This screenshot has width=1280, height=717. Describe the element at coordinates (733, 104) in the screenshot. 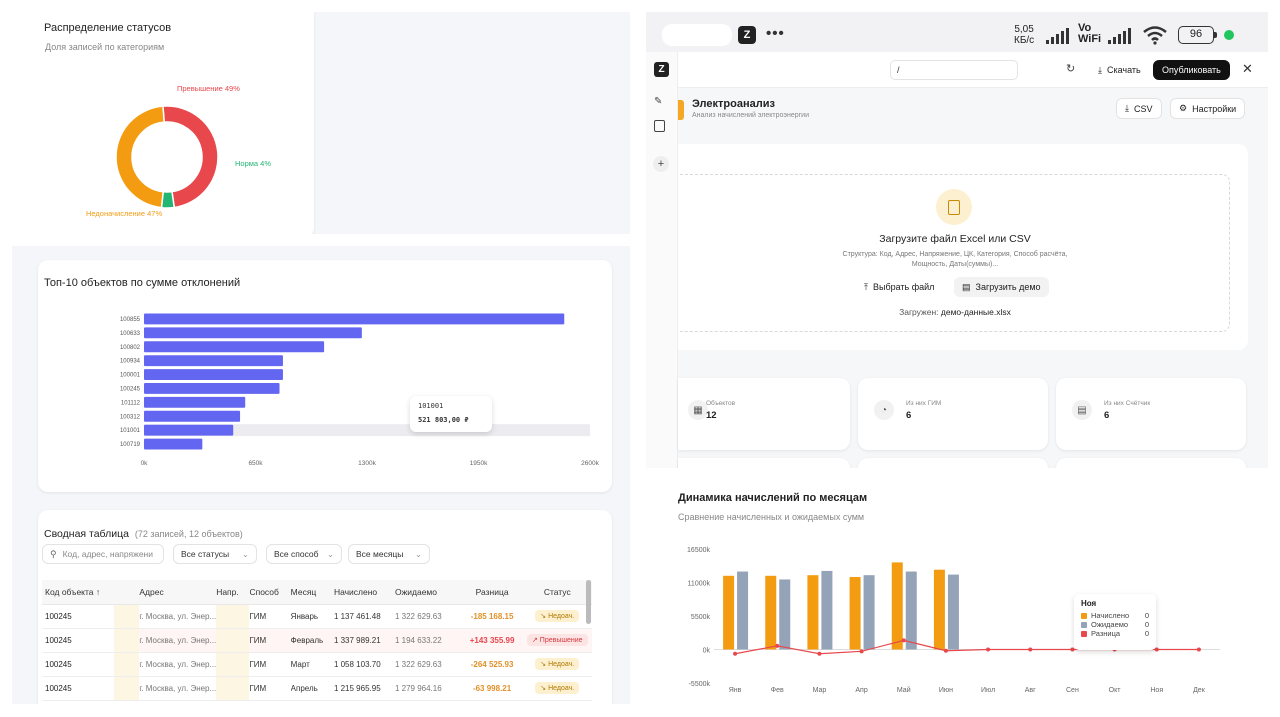

I see `app-title: Электроанализ` at that location.